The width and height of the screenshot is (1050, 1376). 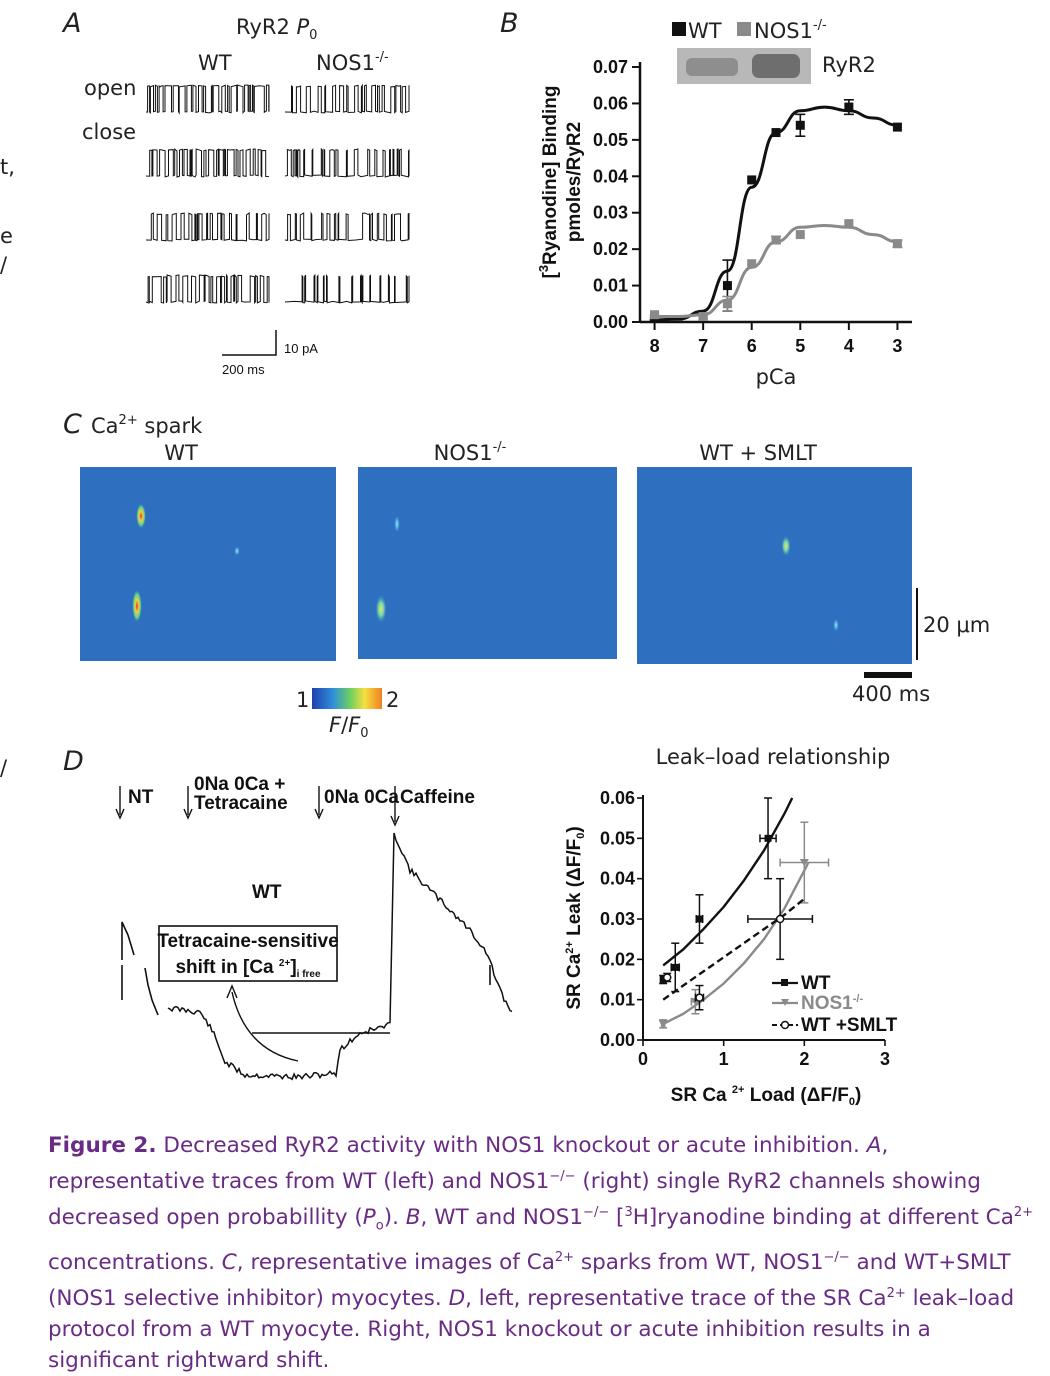 What do you see at coordinates (574, 182) in the screenshot?
I see `panel-b-ylabel-2: pmoles/RyR2` at bounding box center [574, 182].